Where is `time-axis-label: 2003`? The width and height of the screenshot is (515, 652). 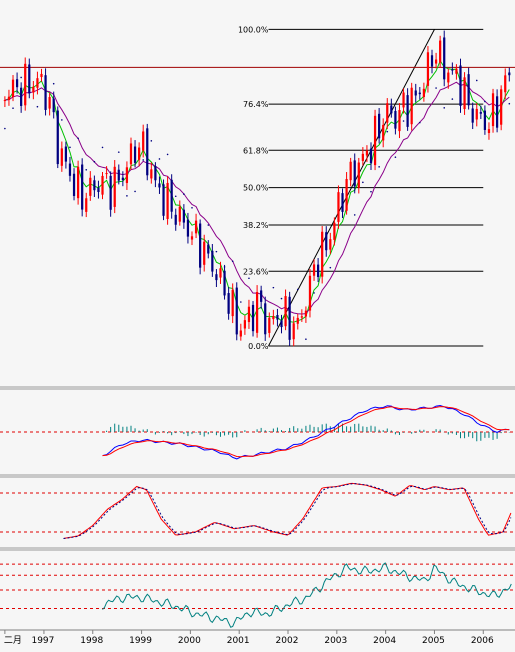
time-axis-label: 2003 is located at coordinates (335, 641).